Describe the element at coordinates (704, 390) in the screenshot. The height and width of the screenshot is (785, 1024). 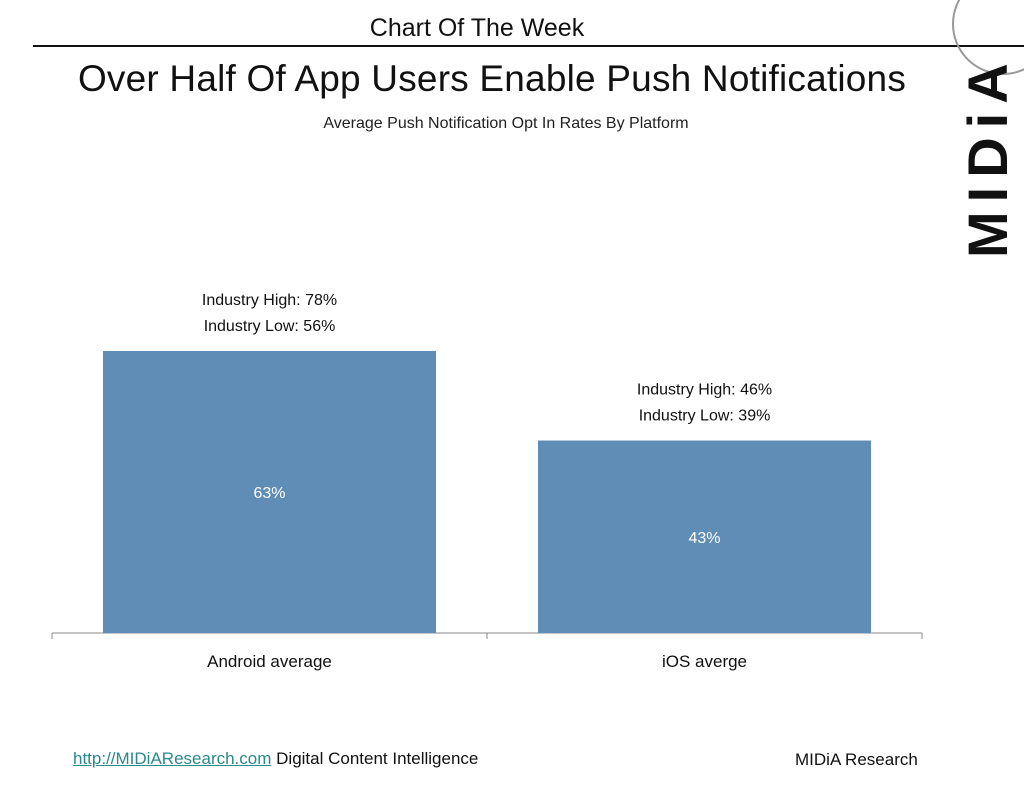
I see `bar-annotation: Industry High: 46%` at that location.